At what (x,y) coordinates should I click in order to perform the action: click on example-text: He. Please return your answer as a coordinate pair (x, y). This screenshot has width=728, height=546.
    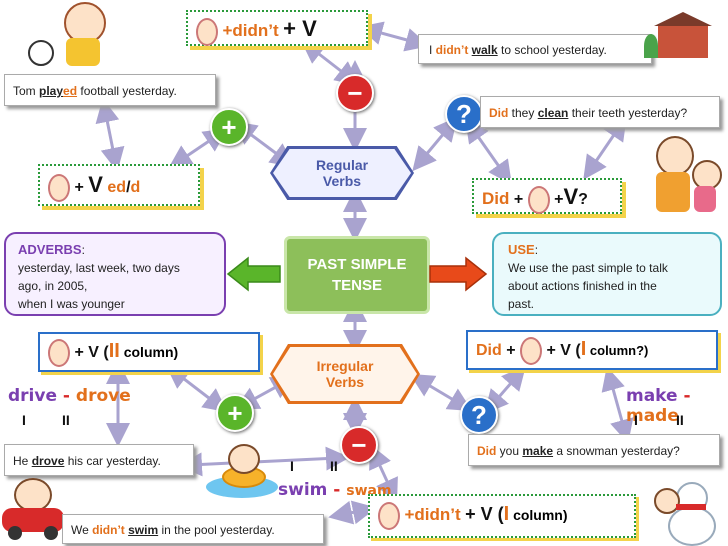
    Looking at the image, I should click on (22, 461).